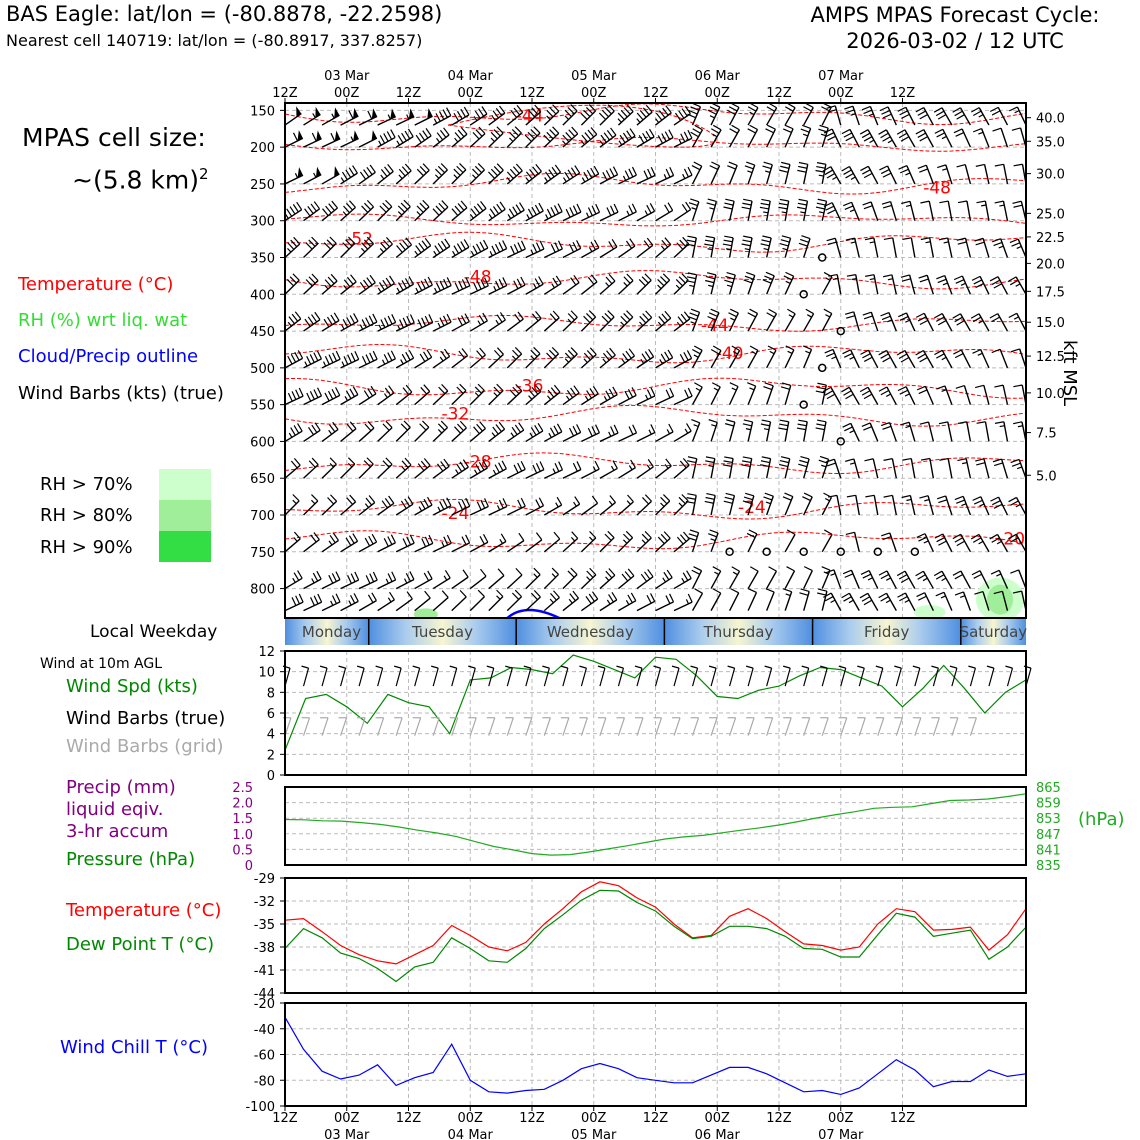 The image size is (1140, 1140). I want to click on wind-barb-flag, so click(337, 171).